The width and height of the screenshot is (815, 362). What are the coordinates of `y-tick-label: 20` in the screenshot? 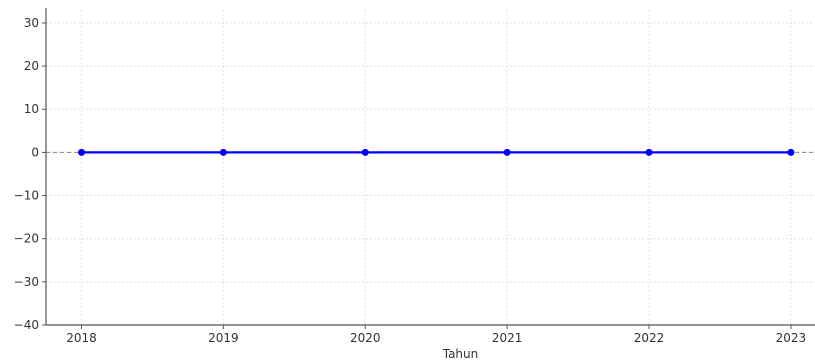 It's located at (31, 66).